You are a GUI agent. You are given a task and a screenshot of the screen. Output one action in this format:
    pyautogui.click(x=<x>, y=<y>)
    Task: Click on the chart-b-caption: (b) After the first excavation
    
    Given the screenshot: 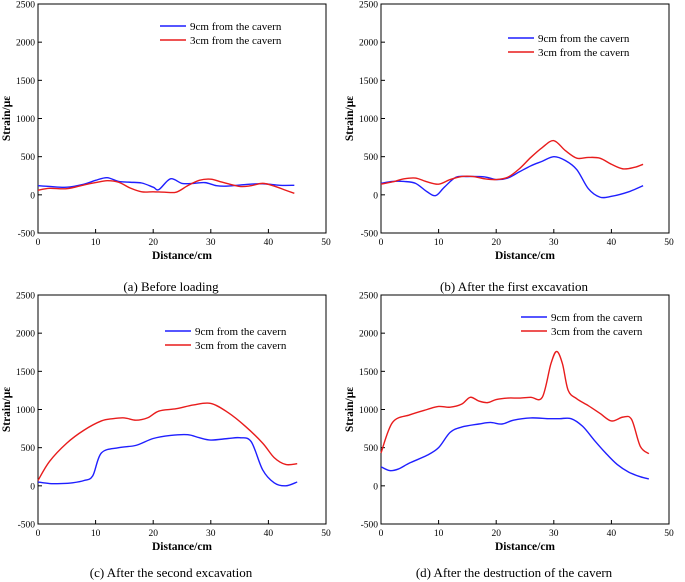 What is the action you would take?
    pyautogui.click(x=514, y=286)
    